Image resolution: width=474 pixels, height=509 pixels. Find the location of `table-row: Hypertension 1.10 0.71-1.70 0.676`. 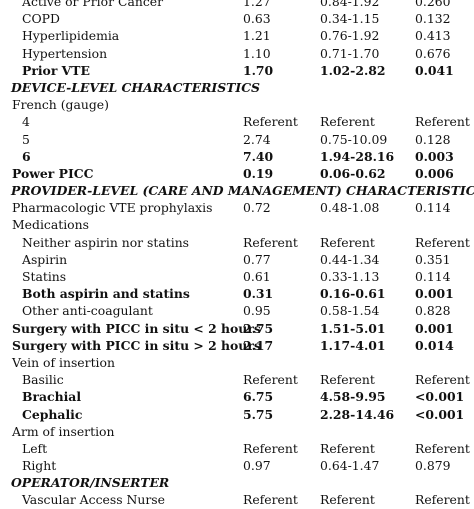

table-row: Hypertension 1.10 0.71-1.70 0.676 is located at coordinates (237, 53).